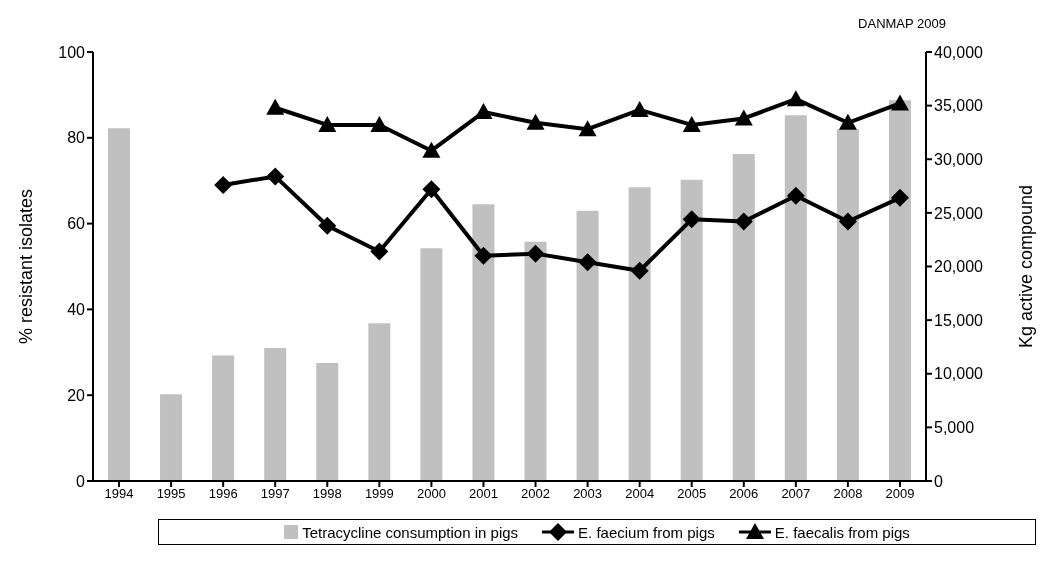 This screenshot has width=1054, height=565. I want to click on x-tick-label: 2009, so click(900, 494).